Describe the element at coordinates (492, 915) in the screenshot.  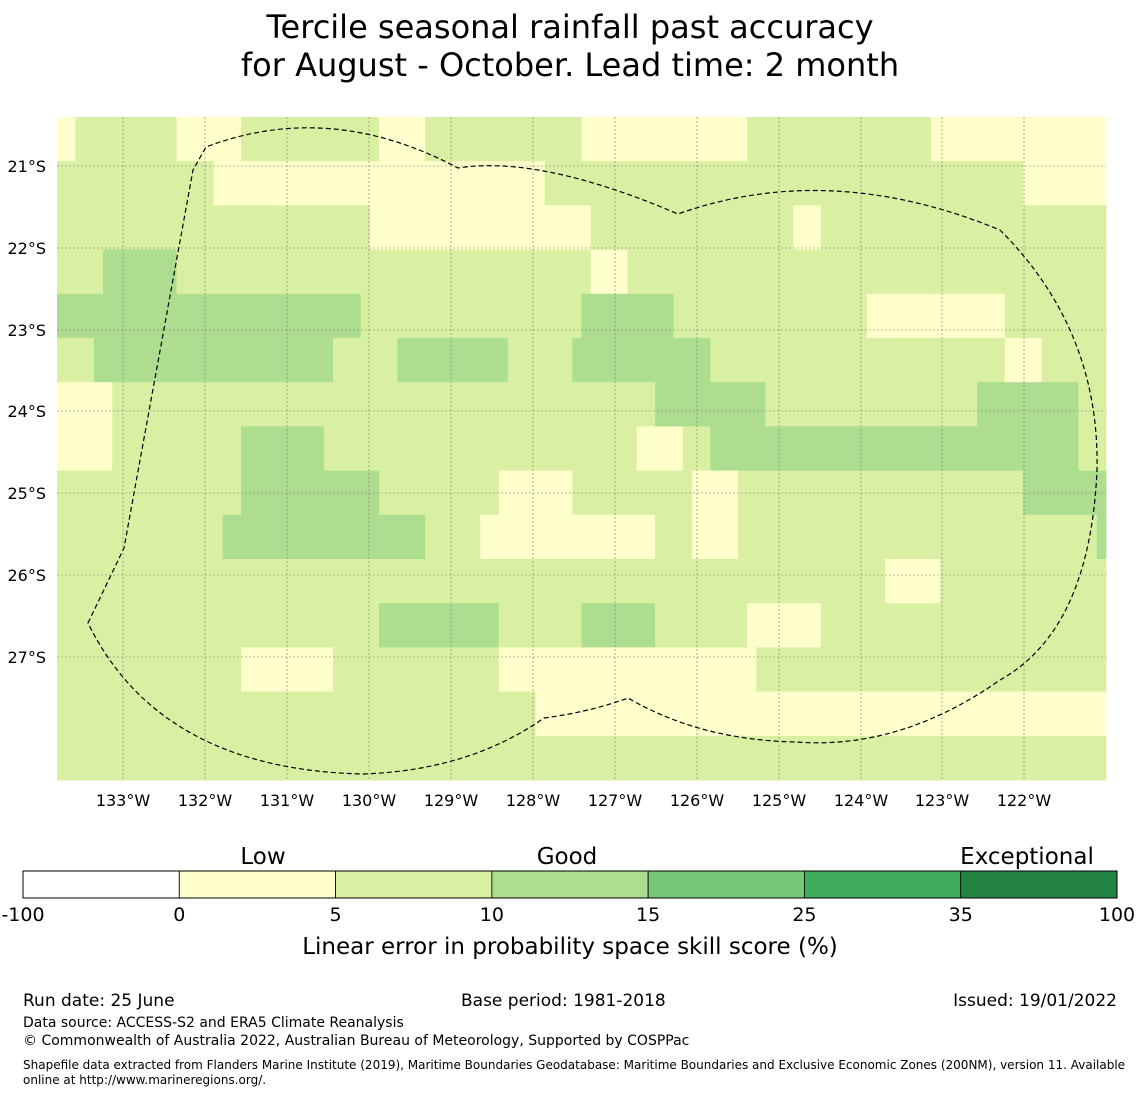
I see `colorbar-tick-label: 10` at that location.